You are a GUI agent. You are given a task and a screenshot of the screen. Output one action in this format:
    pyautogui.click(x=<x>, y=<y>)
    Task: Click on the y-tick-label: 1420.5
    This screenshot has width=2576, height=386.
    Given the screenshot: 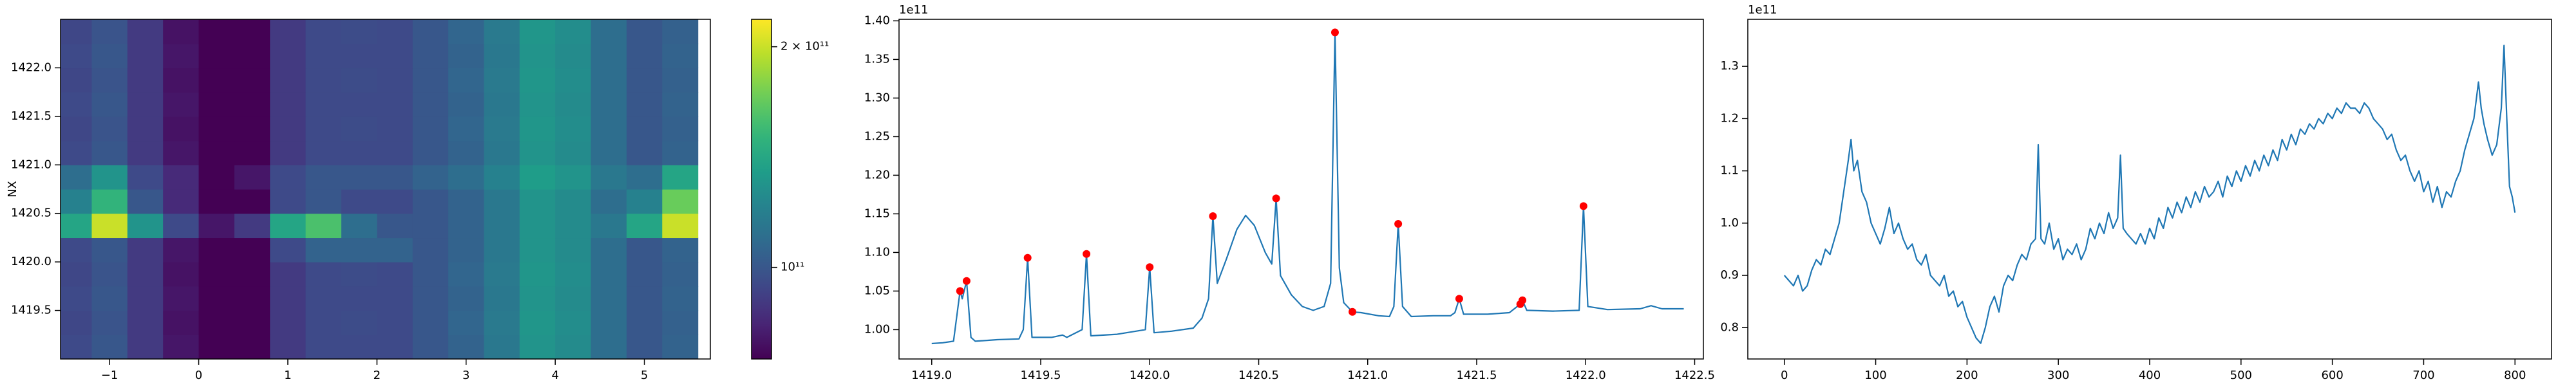 What is the action you would take?
    pyautogui.click(x=32, y=213)
    